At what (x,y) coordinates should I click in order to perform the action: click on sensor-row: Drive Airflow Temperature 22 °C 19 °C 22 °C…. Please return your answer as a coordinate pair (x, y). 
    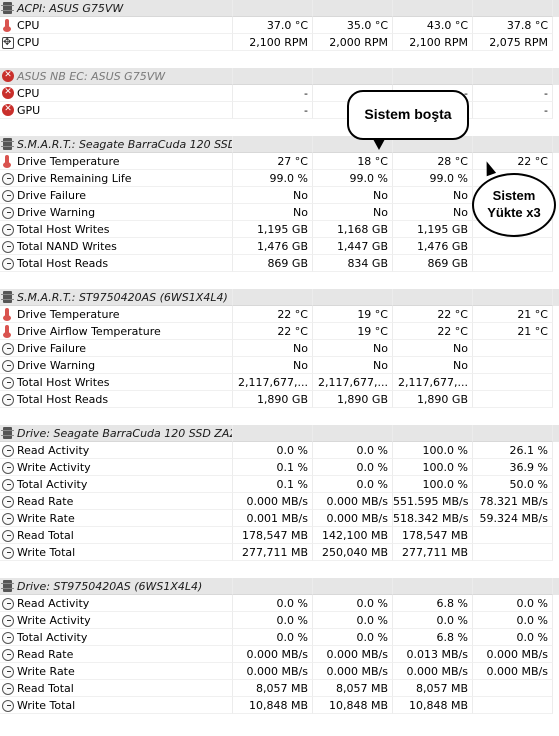
    Looking at the image, I should click on (279, 331).